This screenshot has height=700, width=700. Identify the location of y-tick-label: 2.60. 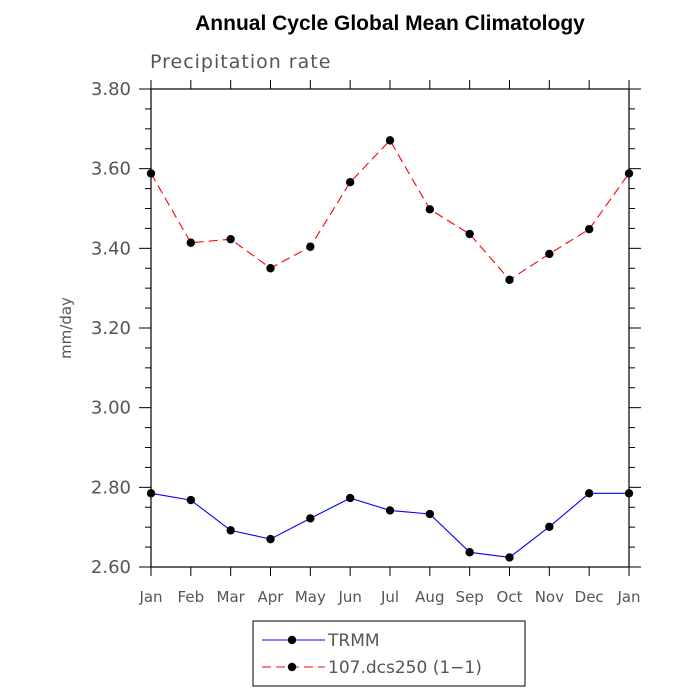
(111, 567).